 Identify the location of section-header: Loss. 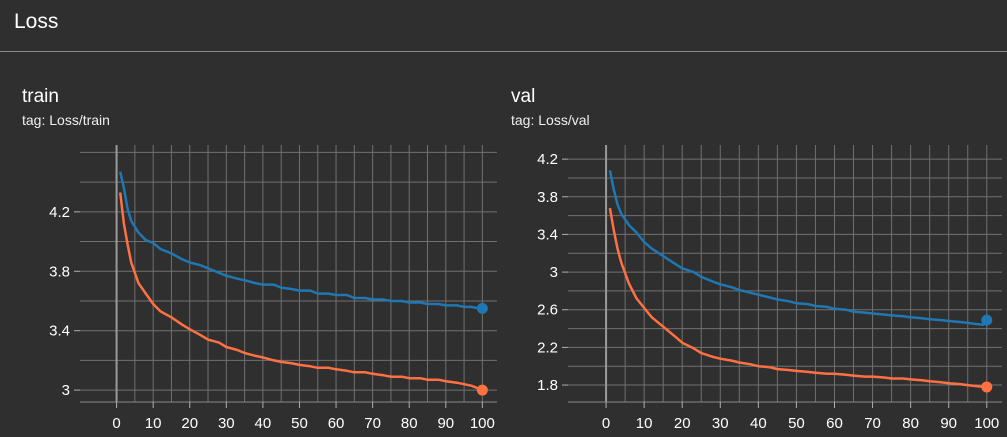
(503, 26).